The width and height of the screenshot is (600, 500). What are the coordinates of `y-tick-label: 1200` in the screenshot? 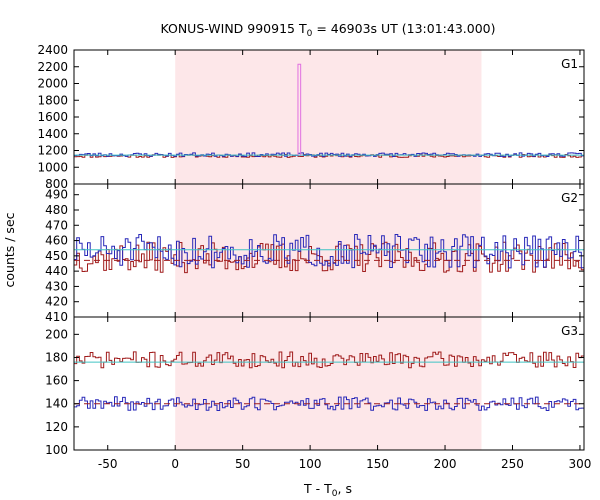 It's located at (52, 151).